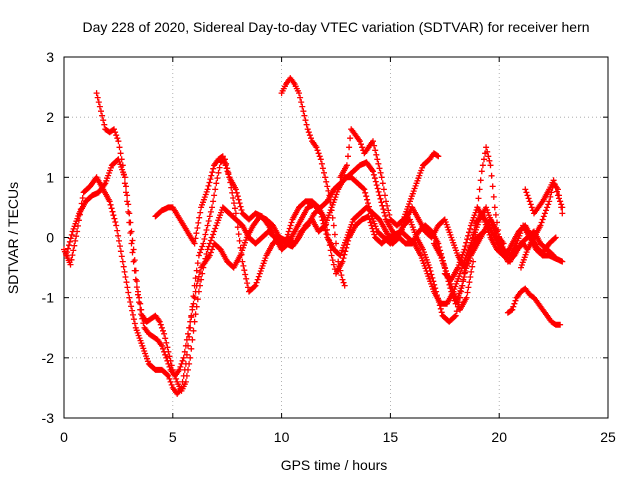 The width and height of the screenshot is (640, 480). What do you see at coordinates (50, 117) in the screenshot?
I see `y-tick-label: 2` at bounding box center [50, 117].